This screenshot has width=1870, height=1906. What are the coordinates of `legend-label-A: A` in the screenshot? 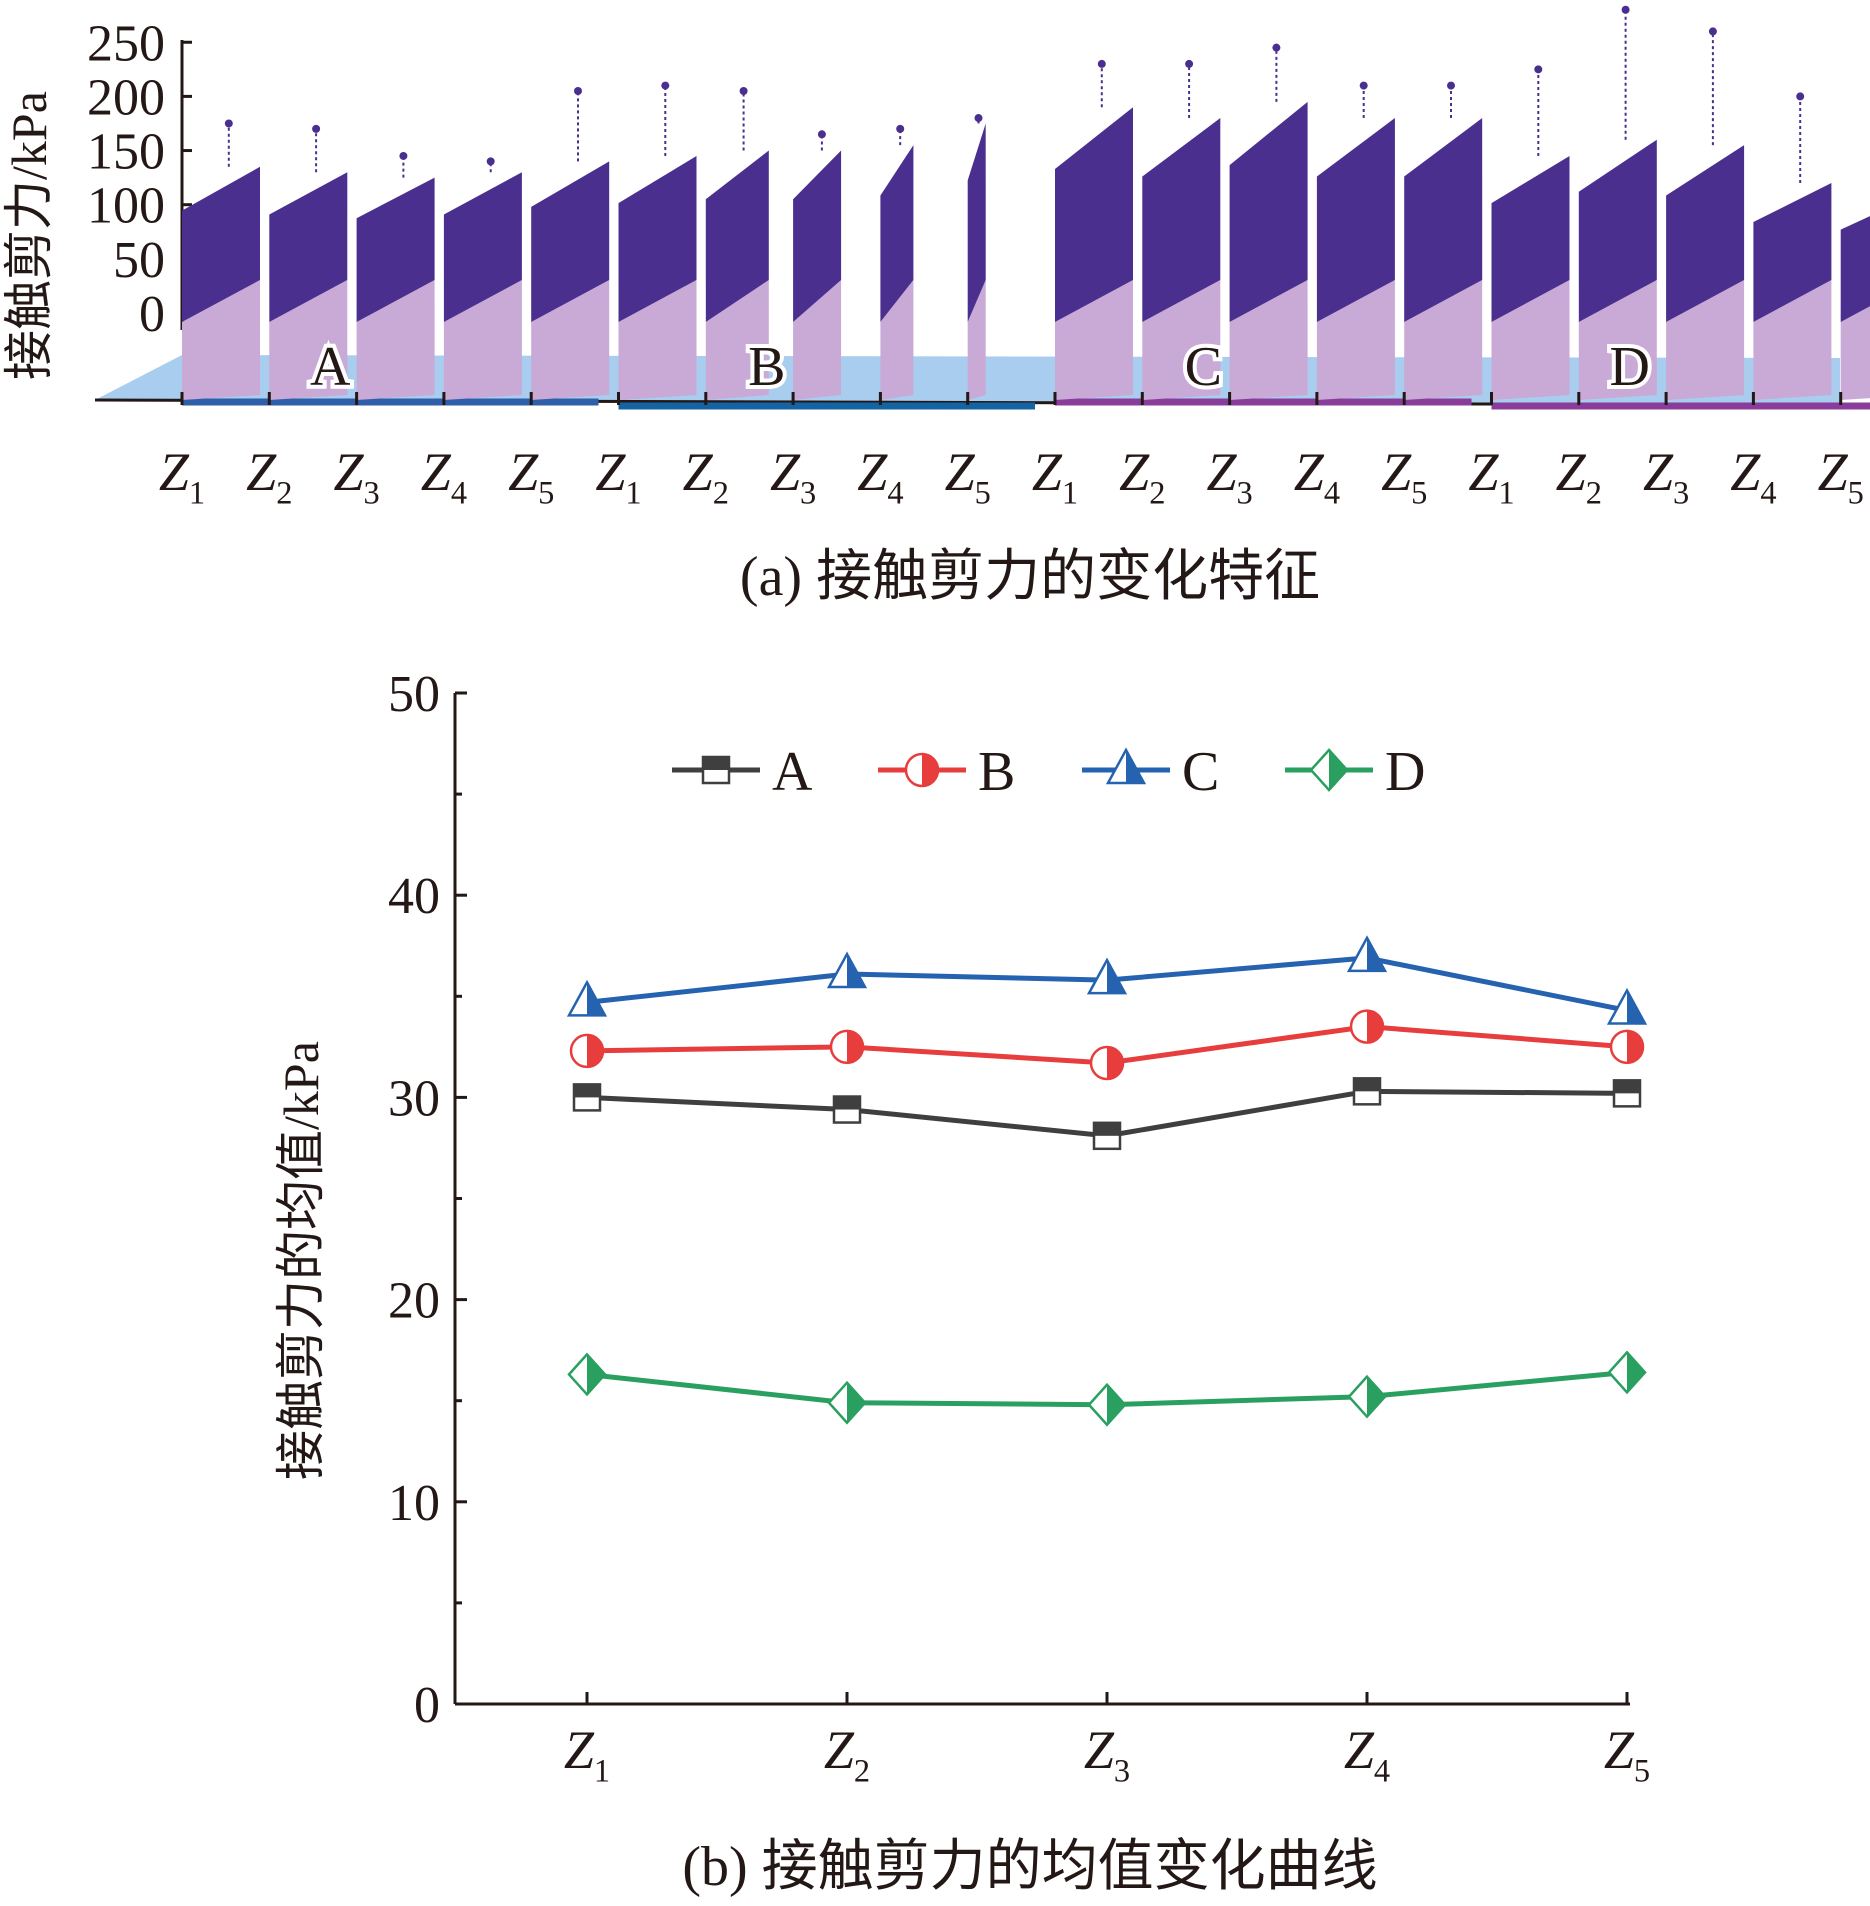 It's located at (792, 772).